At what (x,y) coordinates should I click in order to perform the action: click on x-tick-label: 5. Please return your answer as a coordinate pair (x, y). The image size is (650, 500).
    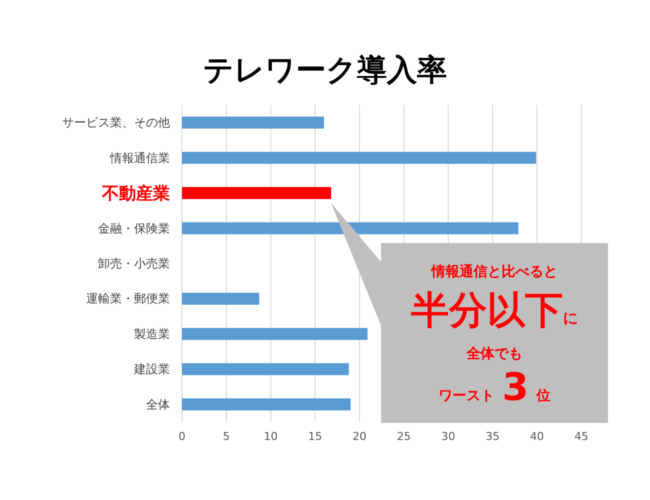
    Looking at the image, I should click on (226, 436).